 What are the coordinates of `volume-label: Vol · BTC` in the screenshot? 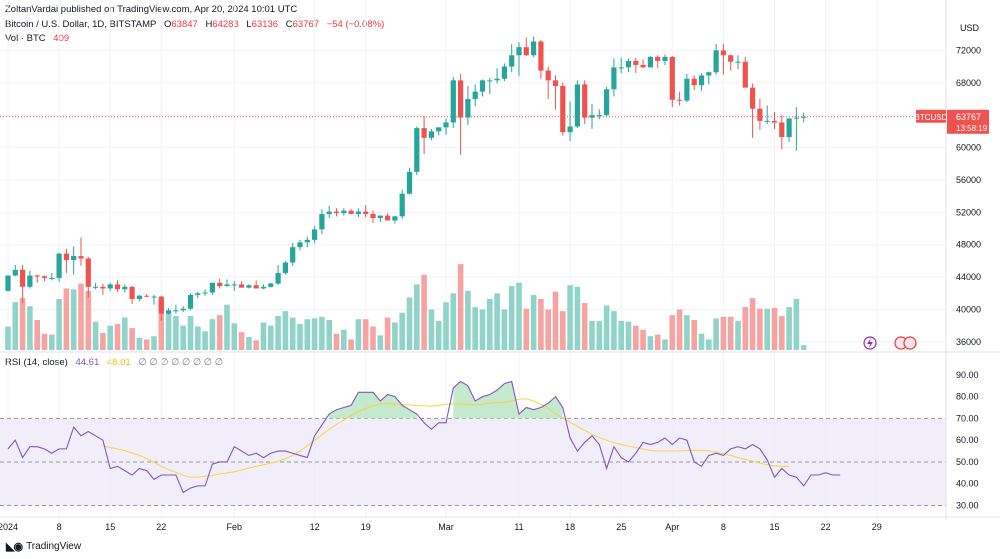 It's located at (25, 38).